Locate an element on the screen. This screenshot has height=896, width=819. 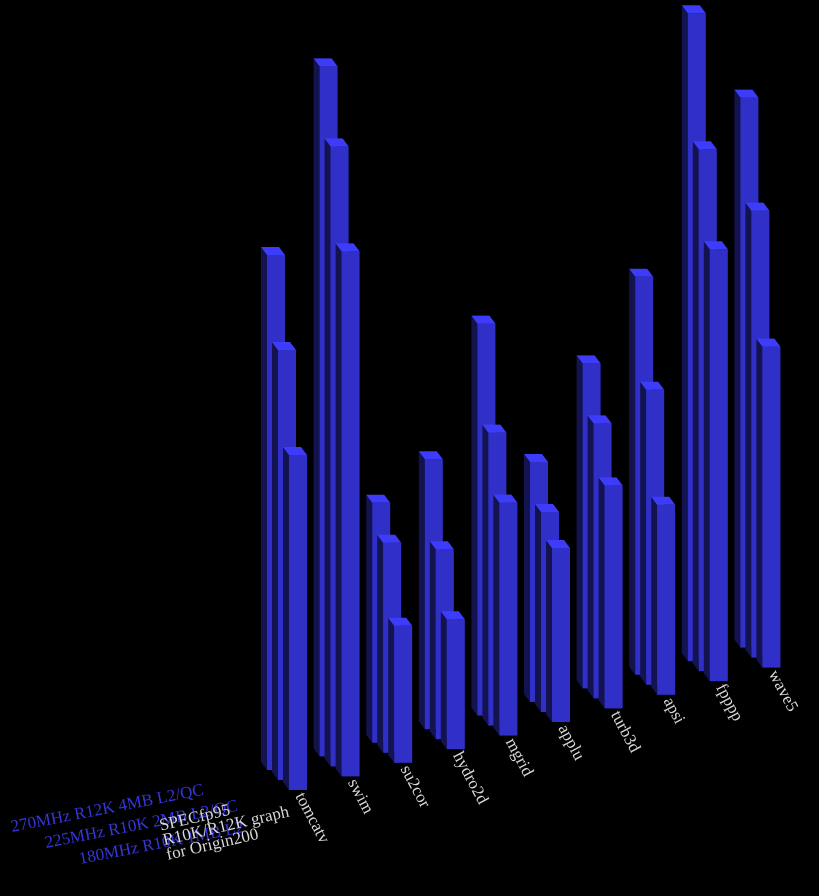
x-tick-label: swim is located at coordinates (361, 795).